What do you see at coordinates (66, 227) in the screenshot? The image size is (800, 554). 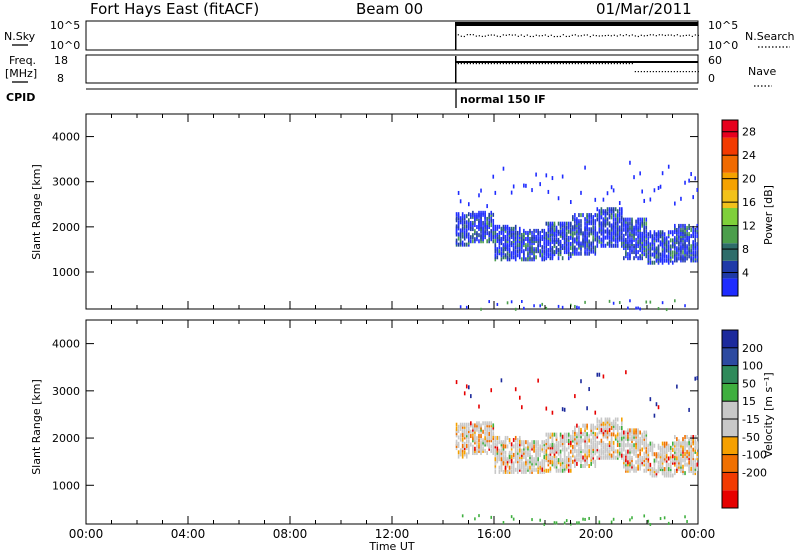 I see `y-tick-label: 2000` at bounding box center [66, 227].